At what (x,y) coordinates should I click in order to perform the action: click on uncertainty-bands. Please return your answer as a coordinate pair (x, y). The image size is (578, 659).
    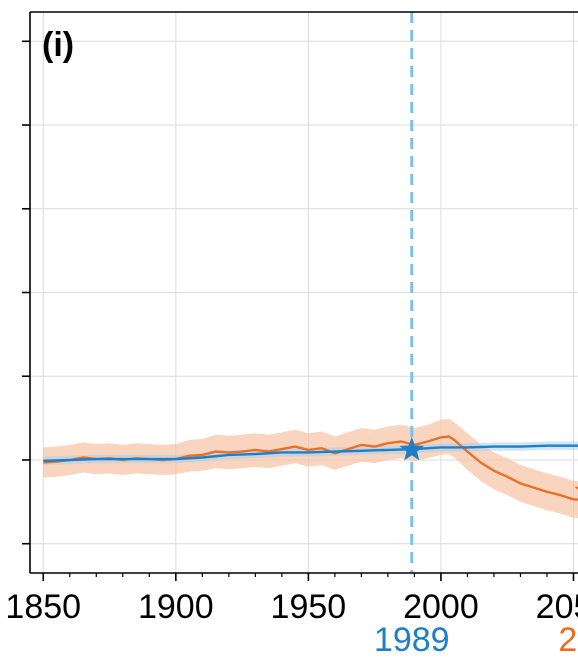
    Looking at the image, I should click on (310, 468).